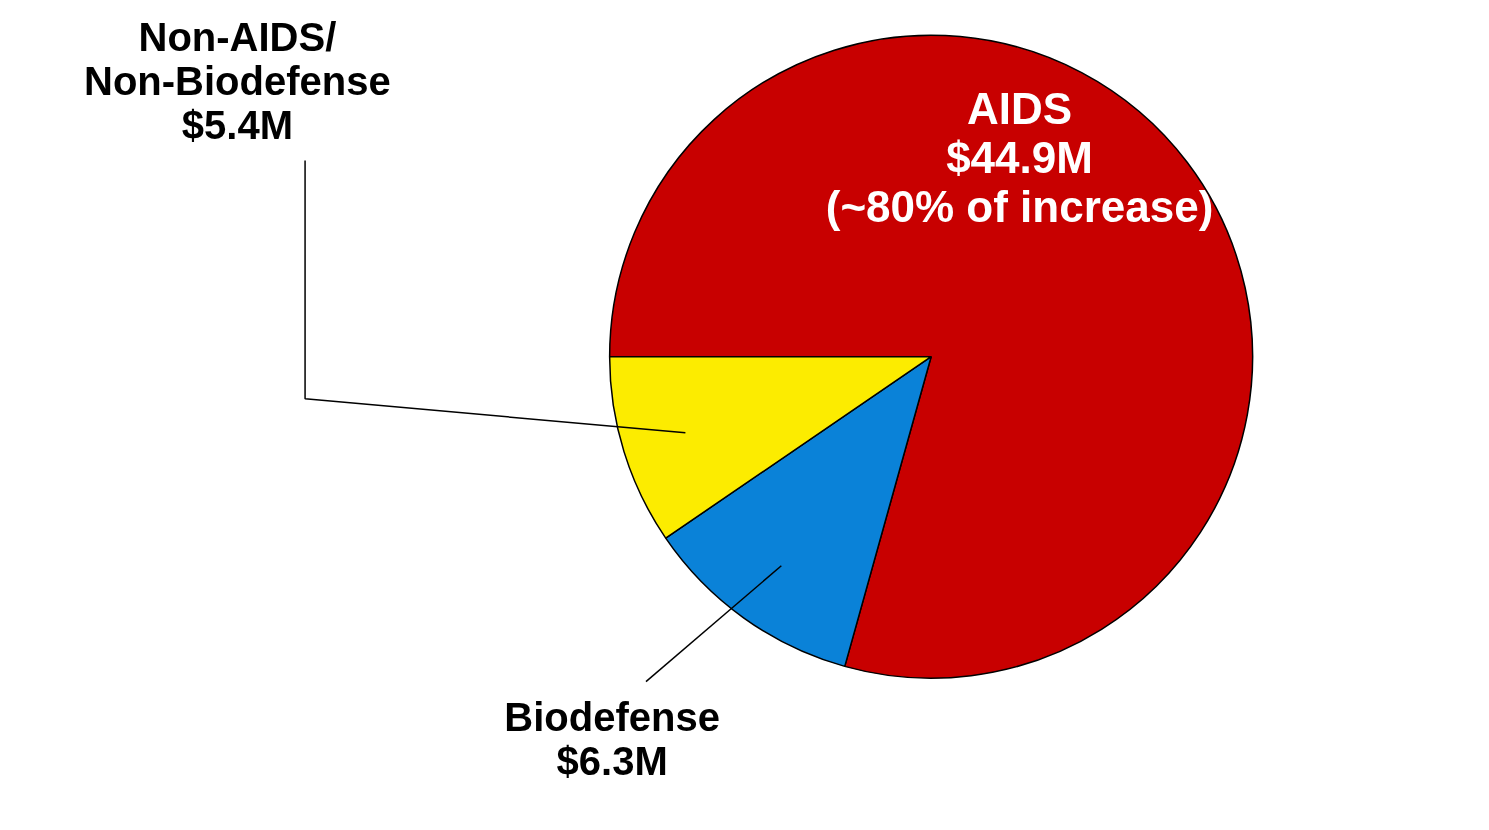 This screenshot has width=1489, height=830. Describe the element at coordinates (237, 58) in the screenshot. I see `slice-label: Non-AIDS/Non-Biodefense` at that location.